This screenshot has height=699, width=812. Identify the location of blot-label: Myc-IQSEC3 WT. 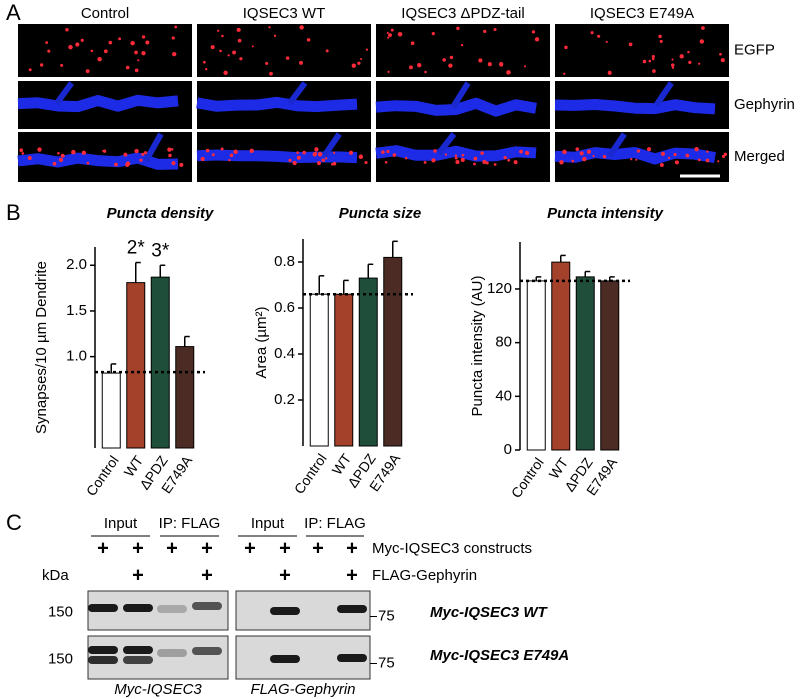
(489, 612).